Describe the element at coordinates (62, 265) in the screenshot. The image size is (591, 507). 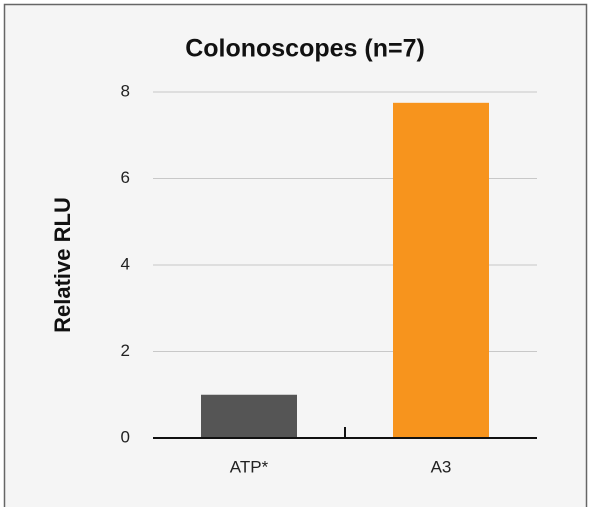
I see `y-axis-label: Relative RLU` at that location.